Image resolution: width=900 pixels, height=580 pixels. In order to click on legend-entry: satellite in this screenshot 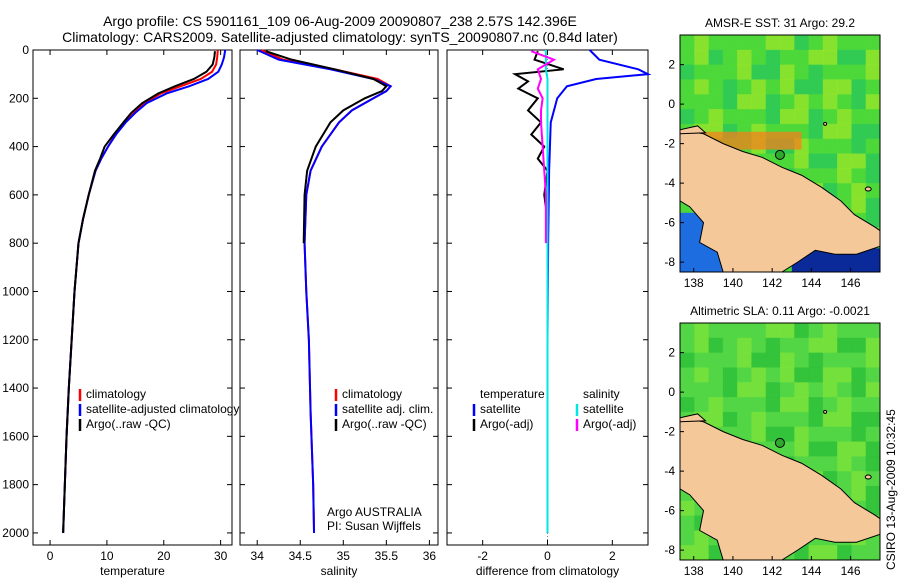, I will do `click(500, 409)`.